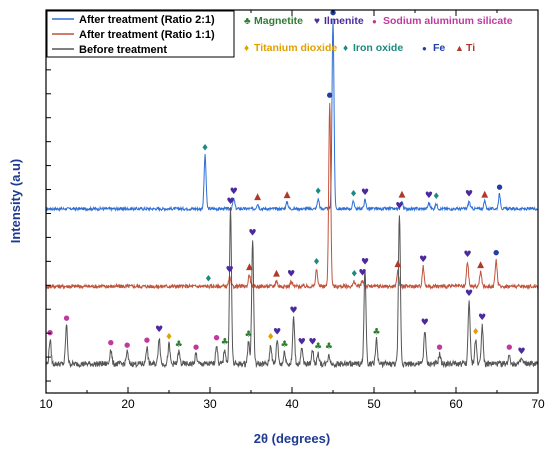  I want to click on x-tick-label: 50, so click(374, 404).